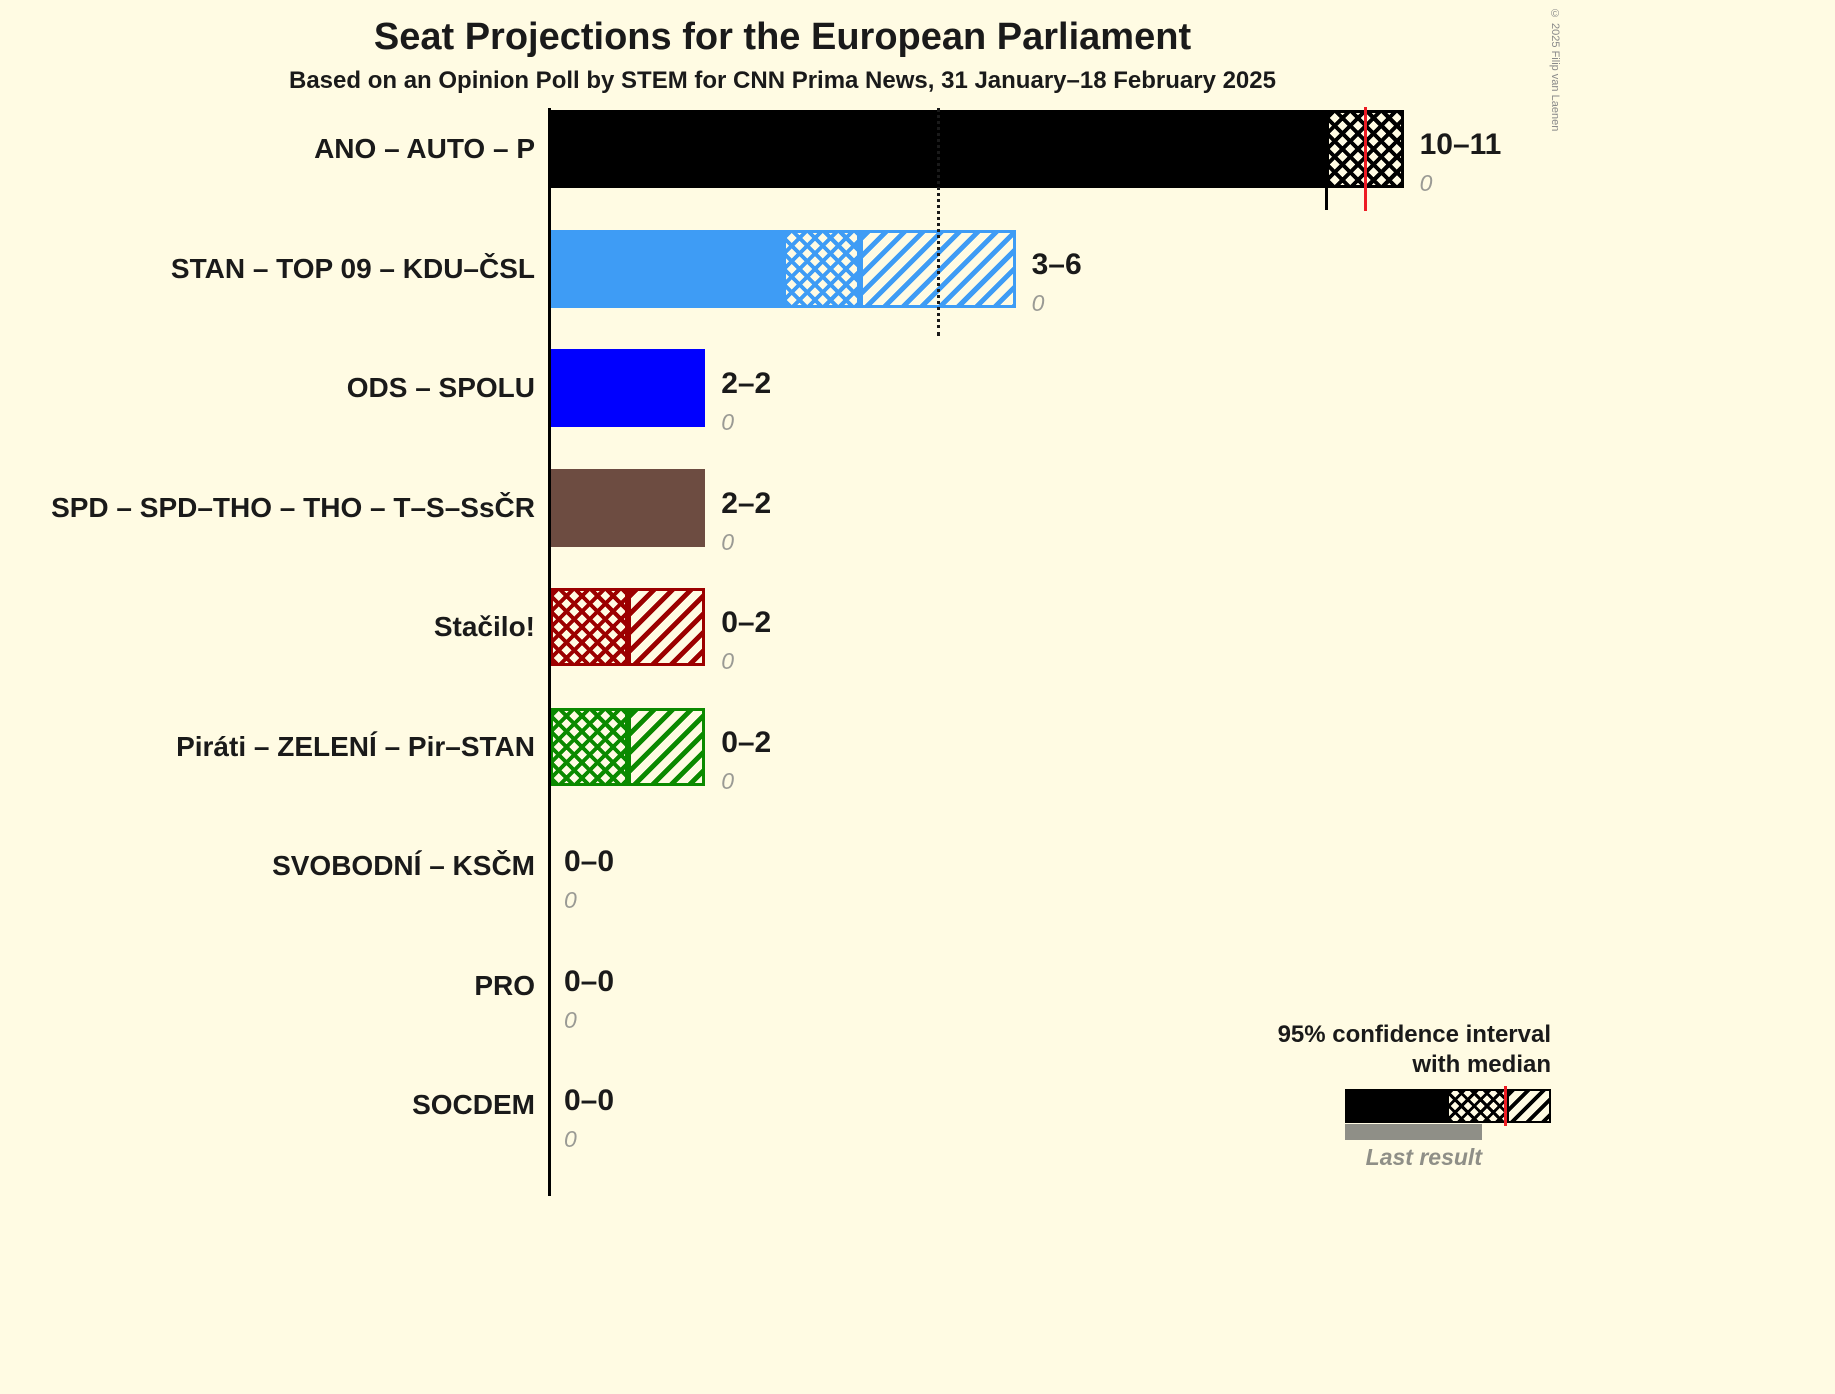 This screenshot has width=1835, height=1394. What do you see at coordinates (1057, 168) in the screenshot?
I see `bar-area: 10–11 0` at bounding box center [1057, 168].